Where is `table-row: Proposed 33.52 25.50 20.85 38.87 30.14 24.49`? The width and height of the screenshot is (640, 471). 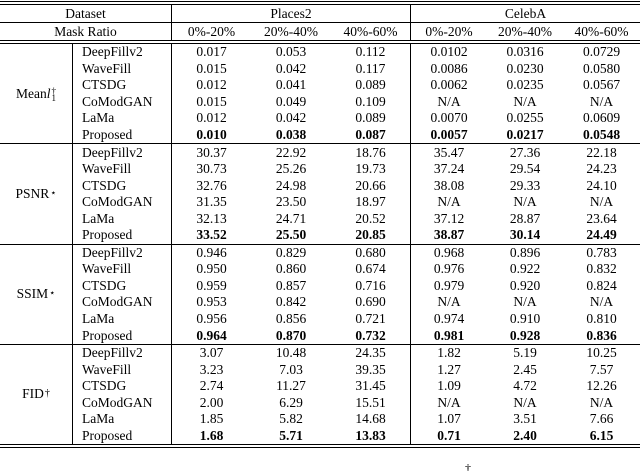 table-row: Proposed 33.52 25.50 20.85 38.87 30.14 24.49 is located at coordinates (356, 235).